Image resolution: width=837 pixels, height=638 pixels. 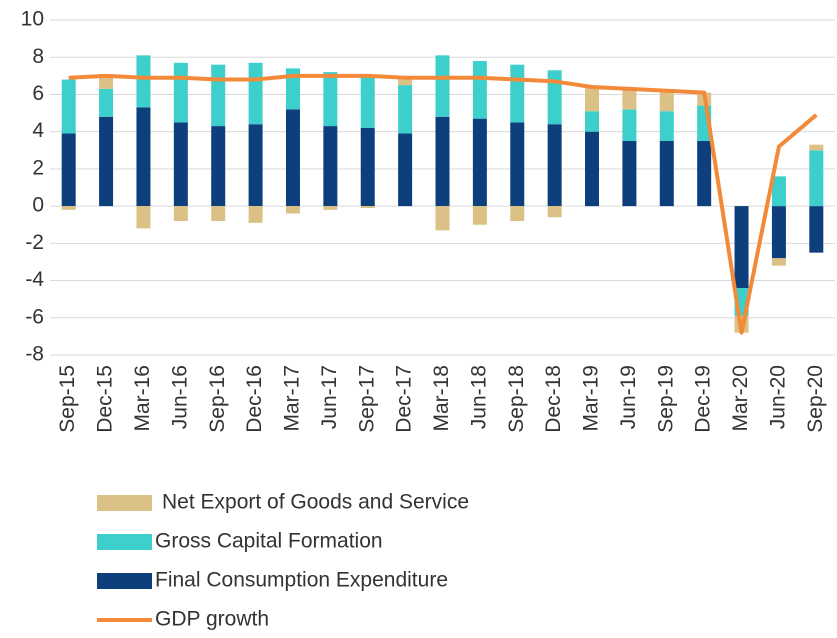 What do you see at coordinates (254, 399) in the screenshot?
I see `x-tick-label: Dec-16` at bounding box center [254, 399].